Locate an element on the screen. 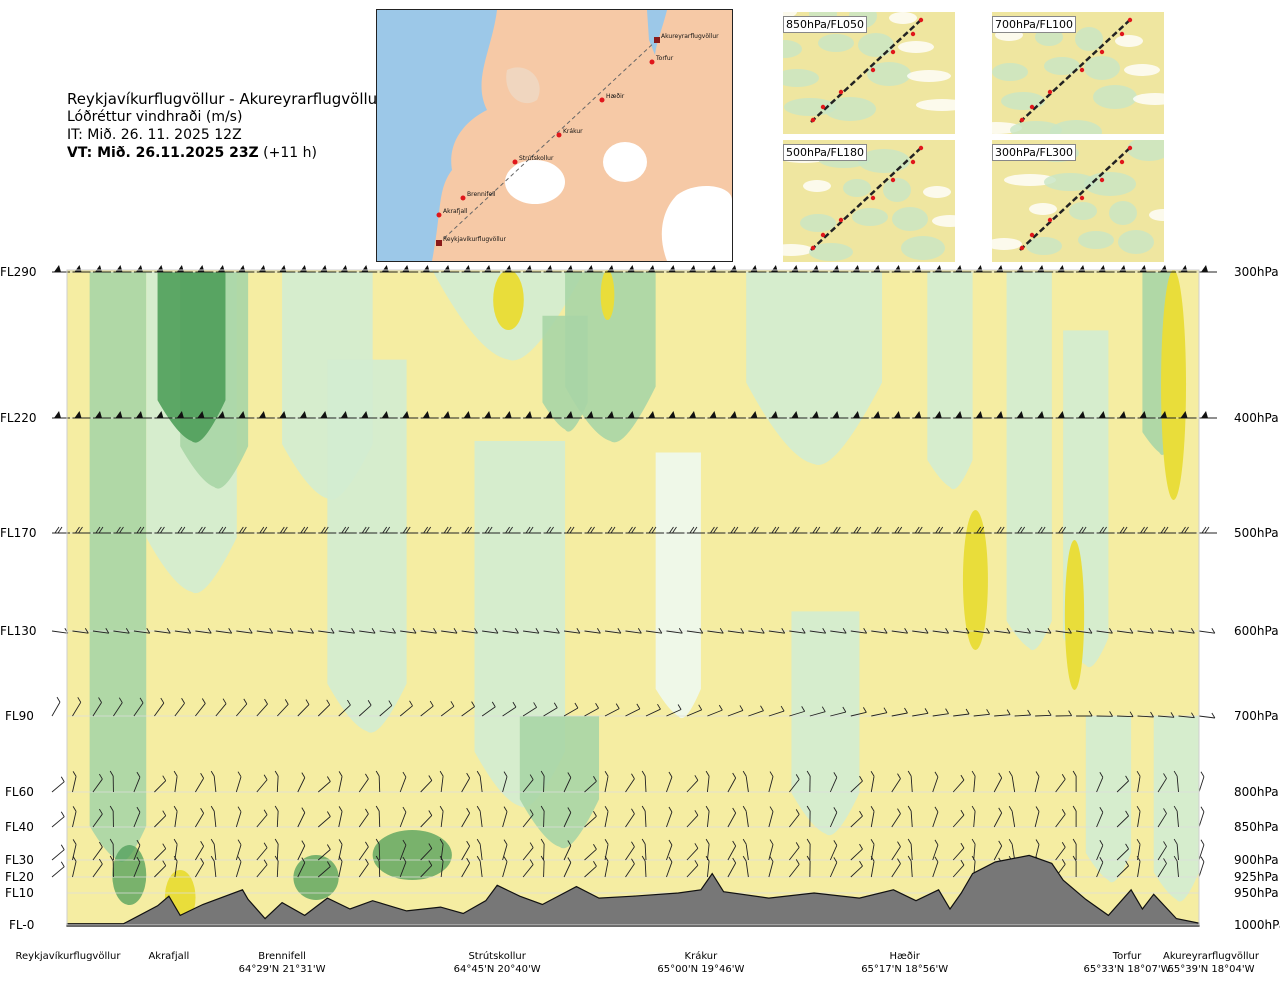 The width and height of the screenshot is (1280, 981). valid-time: VT: Mið. 26.11.2025 23Z (+11 h) is located at coordinates (225, 153).